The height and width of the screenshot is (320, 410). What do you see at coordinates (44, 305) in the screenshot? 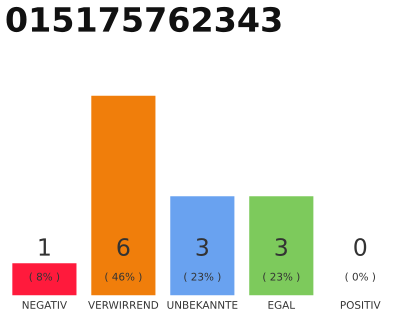
I see `x-tick-label: NEGATIV` at bounding box center [44, 305].